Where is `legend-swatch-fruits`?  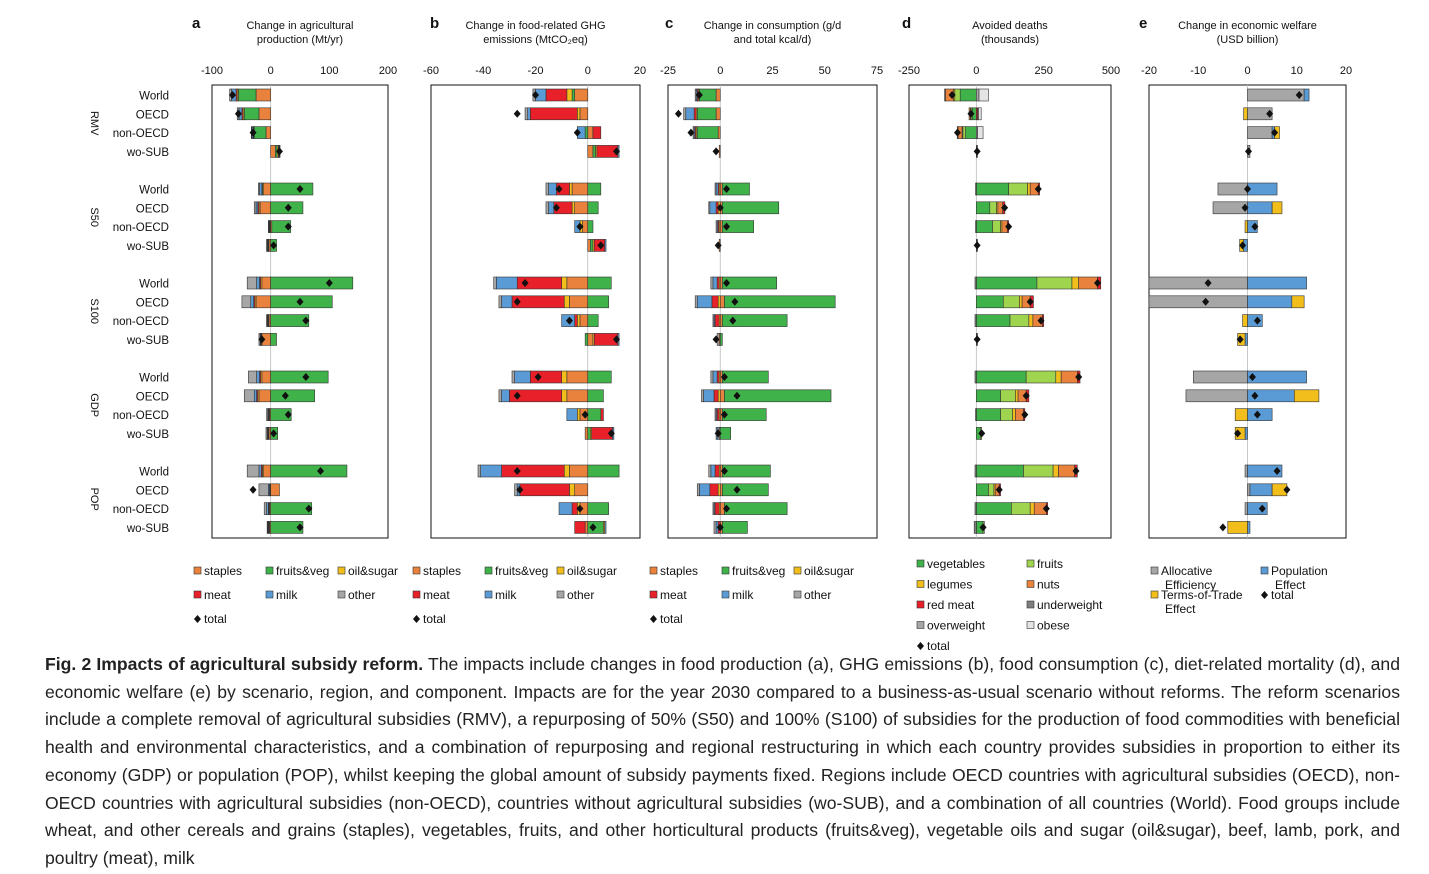 legend-swatch-fruits is located at coordinates (1030, 563).